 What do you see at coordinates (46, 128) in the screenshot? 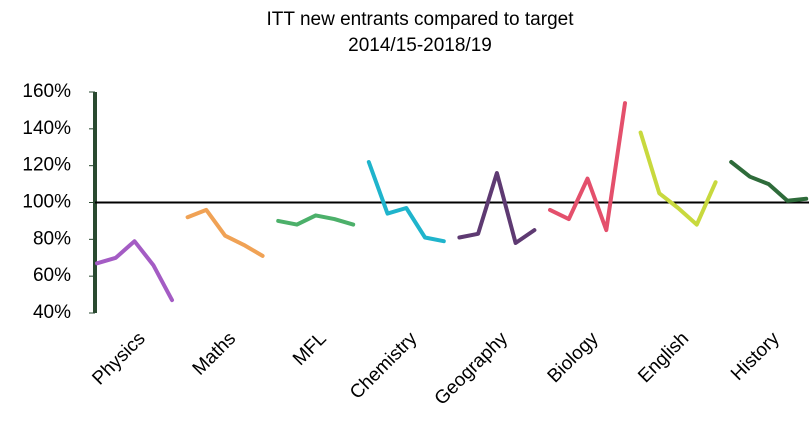
I see `y-tick-label: 140%` at bounding box center [46, 128].